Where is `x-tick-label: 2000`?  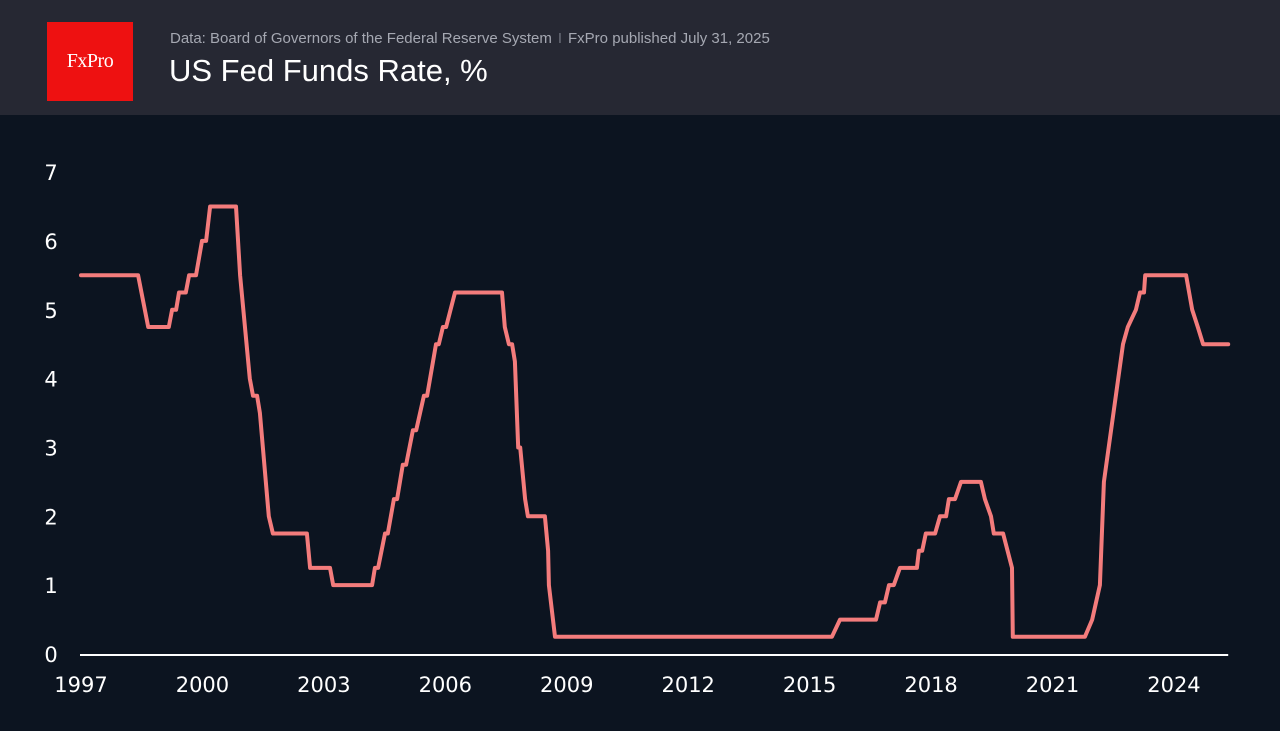
x-tick-label: 2000 is located at coordinates (202, 685).